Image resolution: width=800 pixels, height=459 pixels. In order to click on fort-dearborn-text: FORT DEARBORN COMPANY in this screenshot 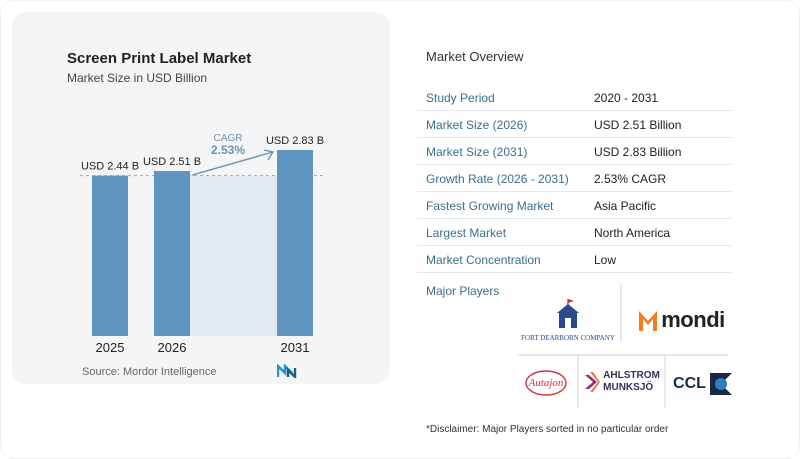, I will do `click(568, 338)`.